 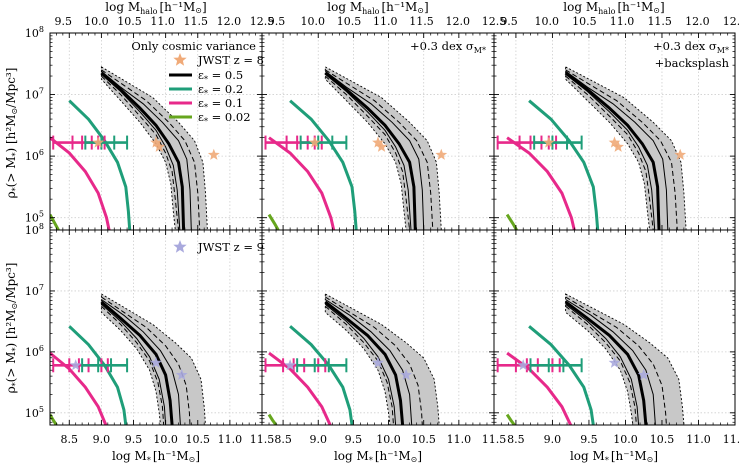 I want to click on legend-item: ε* = 0.02, so click(x=210, y=118).